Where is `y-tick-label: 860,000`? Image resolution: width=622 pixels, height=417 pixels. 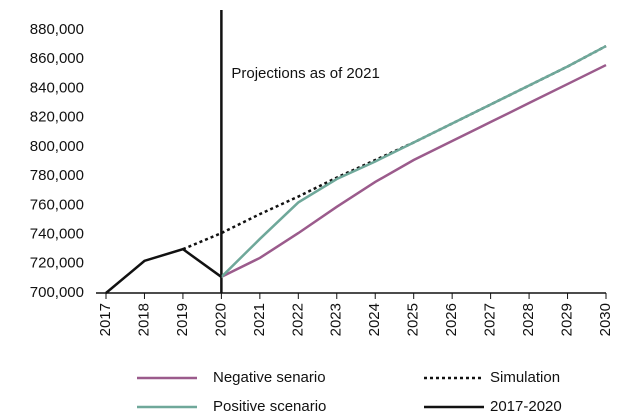
y-tick-label: 860,000 is located at coordinates (57, 58).